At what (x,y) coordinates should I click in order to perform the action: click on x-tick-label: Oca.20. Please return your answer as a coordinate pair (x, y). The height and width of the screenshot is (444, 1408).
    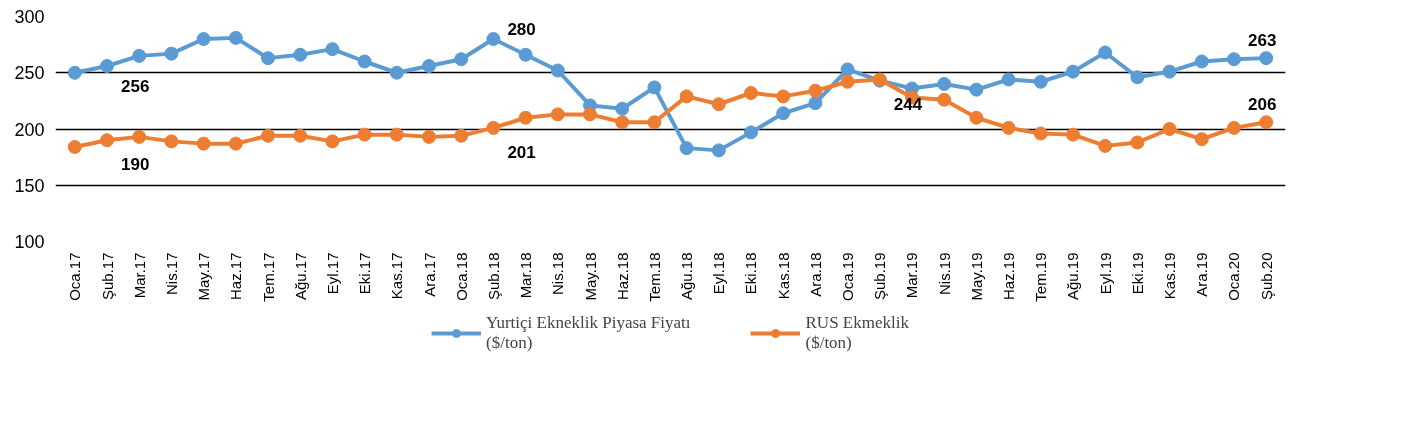
    Looking at the image, I should click on (1234, 276).